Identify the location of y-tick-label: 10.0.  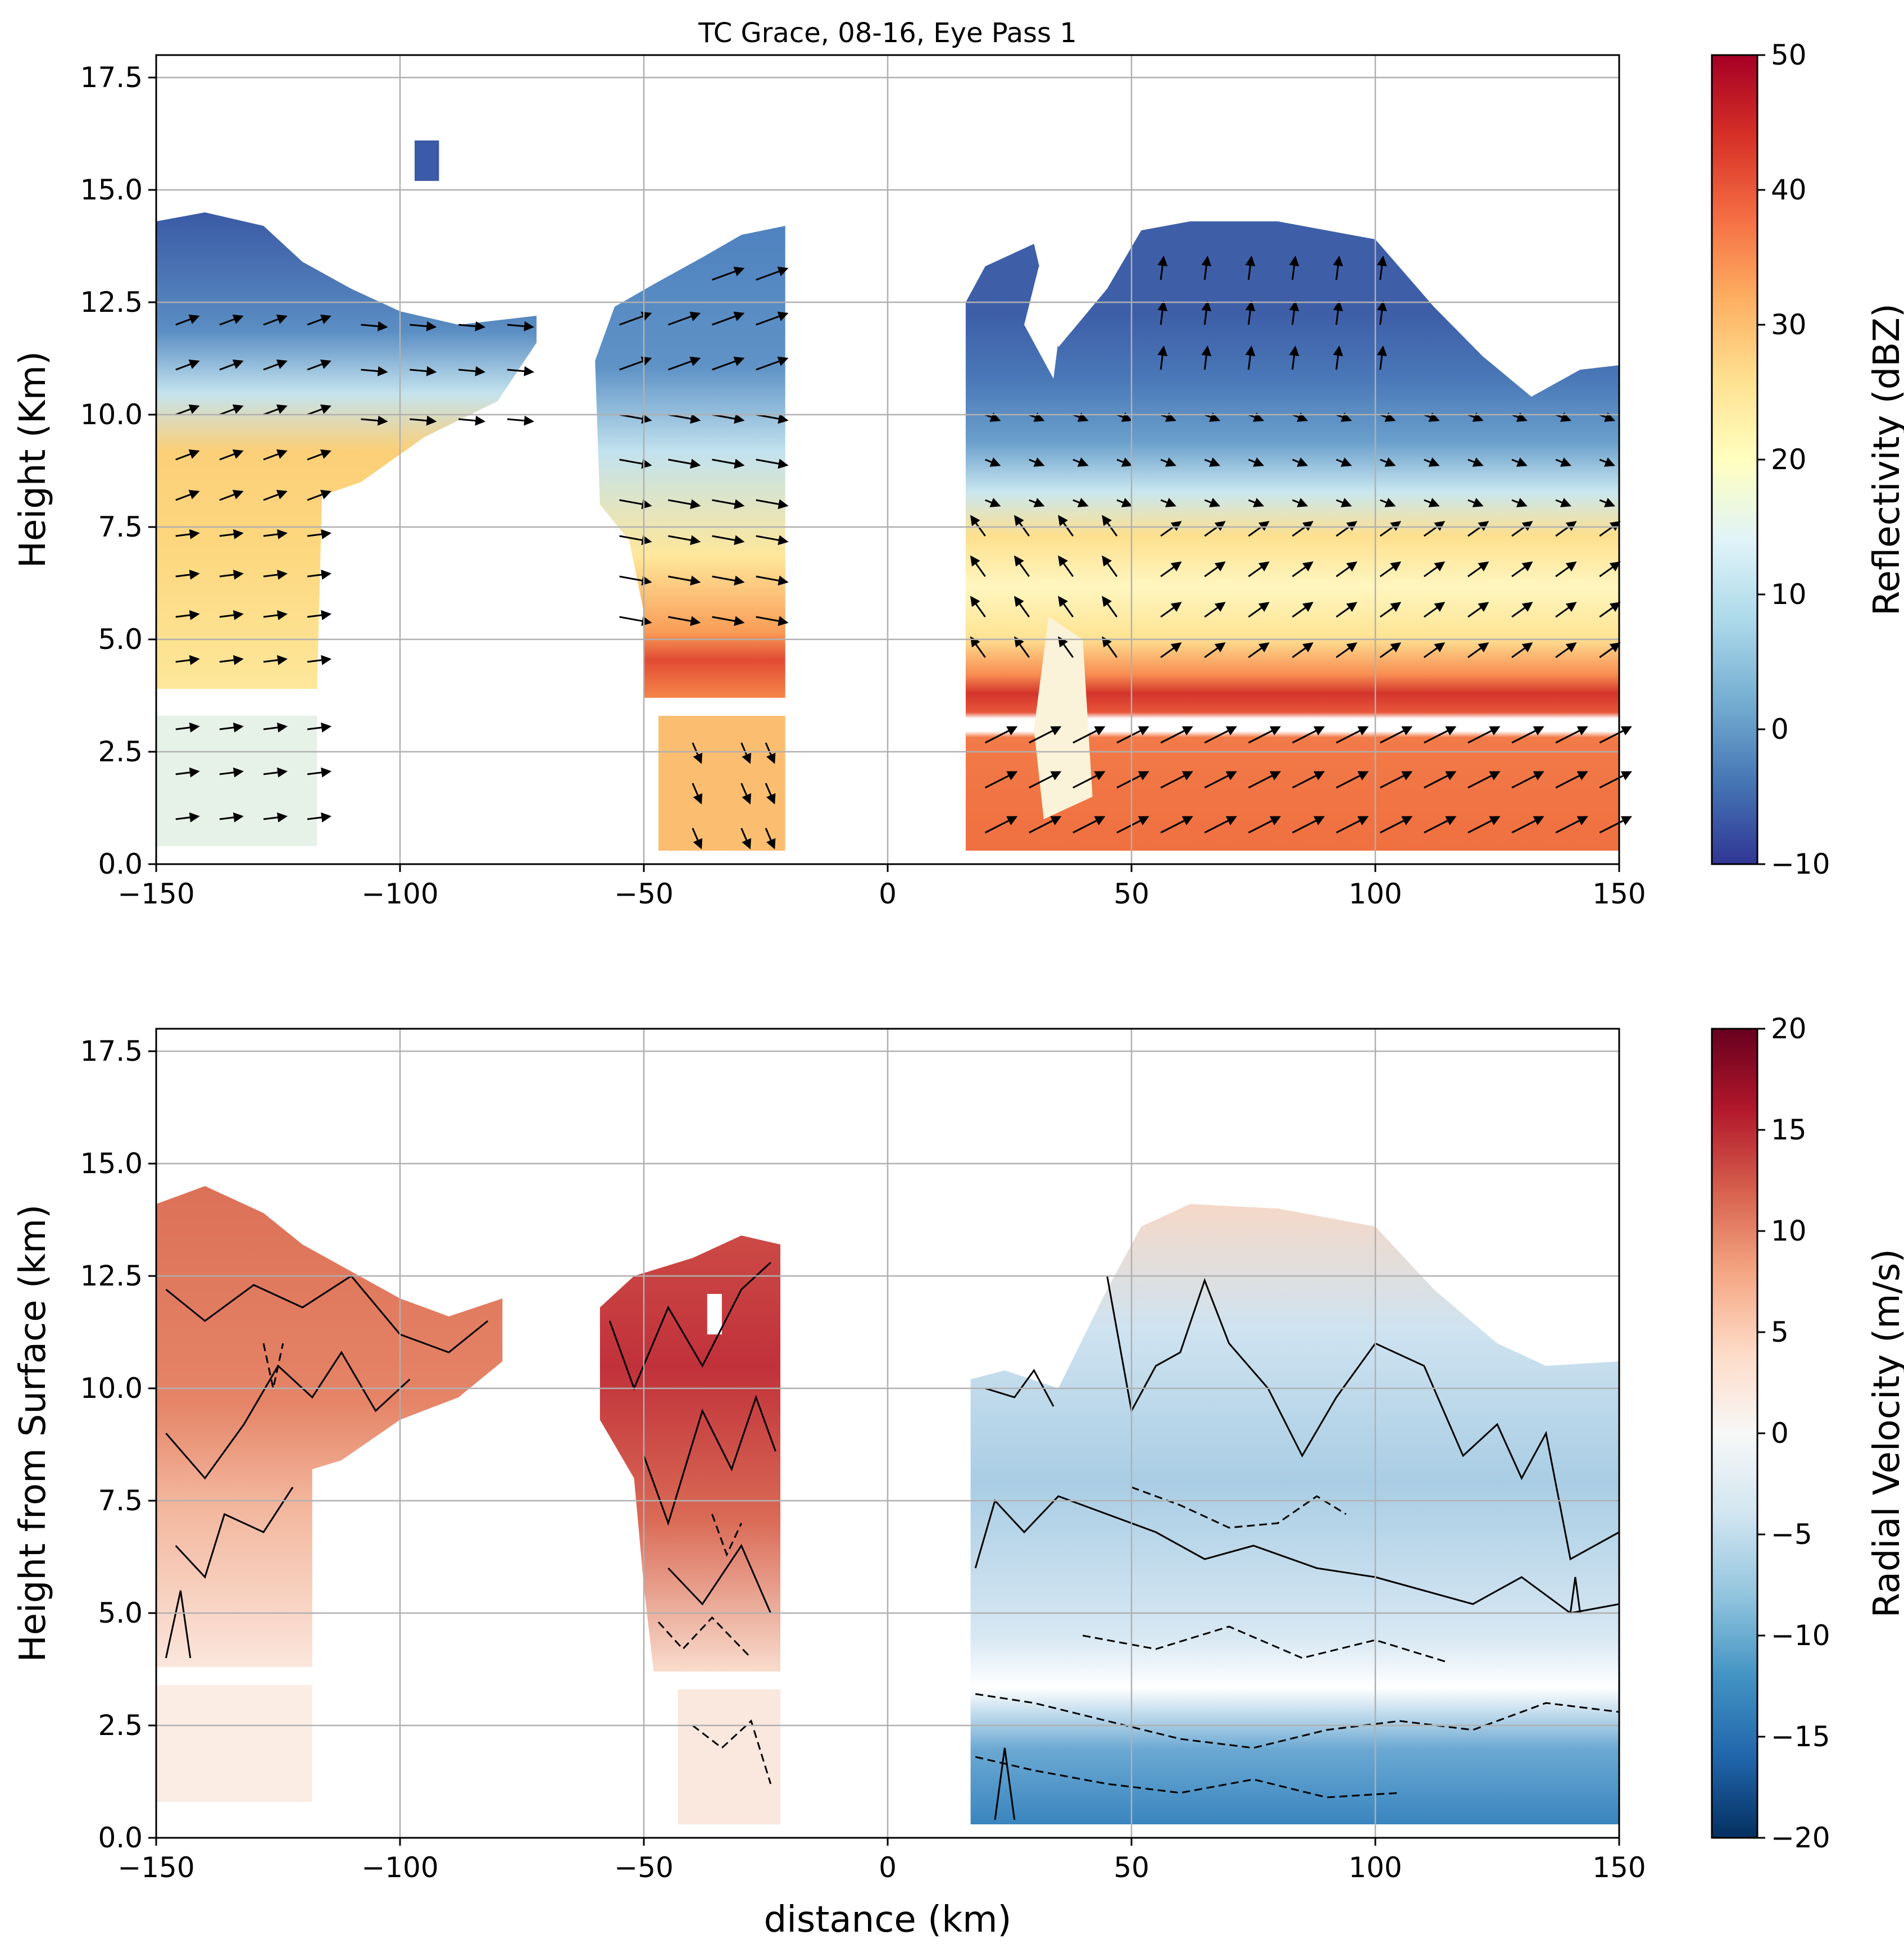
(111, 414).